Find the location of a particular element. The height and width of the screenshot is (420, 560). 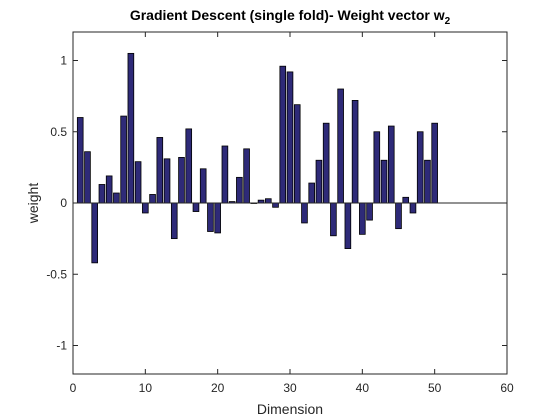

chart-title-subscript: 2 is located at coordinates (448, 21).